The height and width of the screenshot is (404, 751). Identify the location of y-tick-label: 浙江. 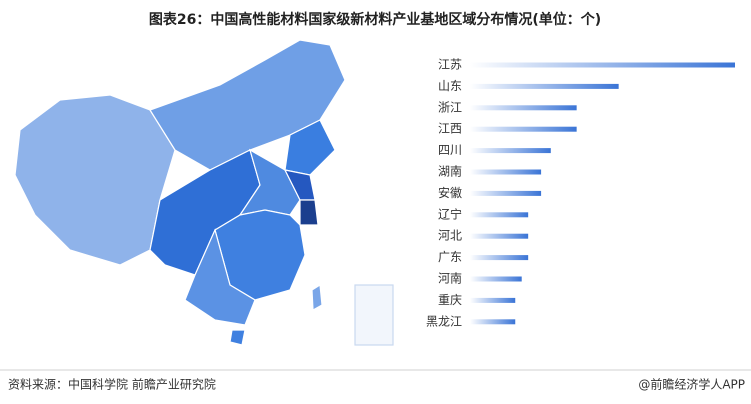
(450, 107).